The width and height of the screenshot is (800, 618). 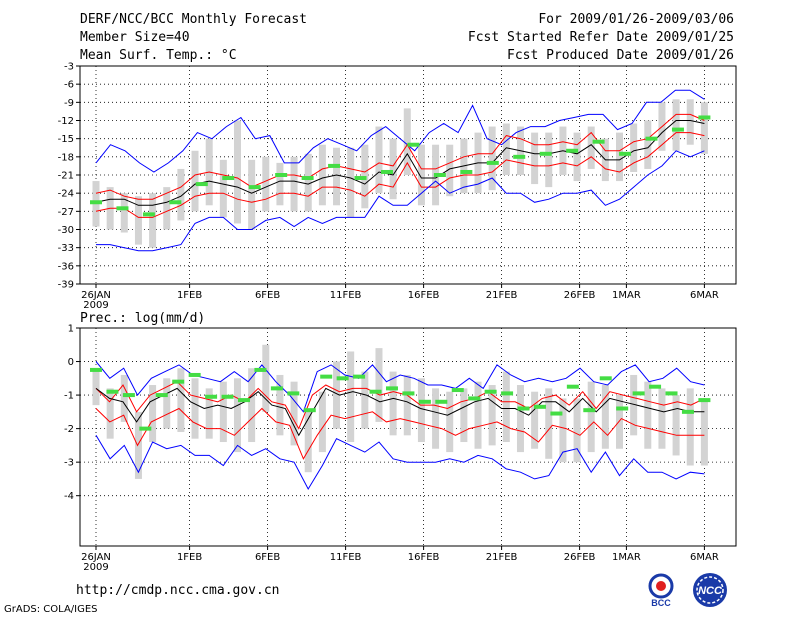 I want to click on bcc-logo-text: BCC, so click(x=661, y=603).